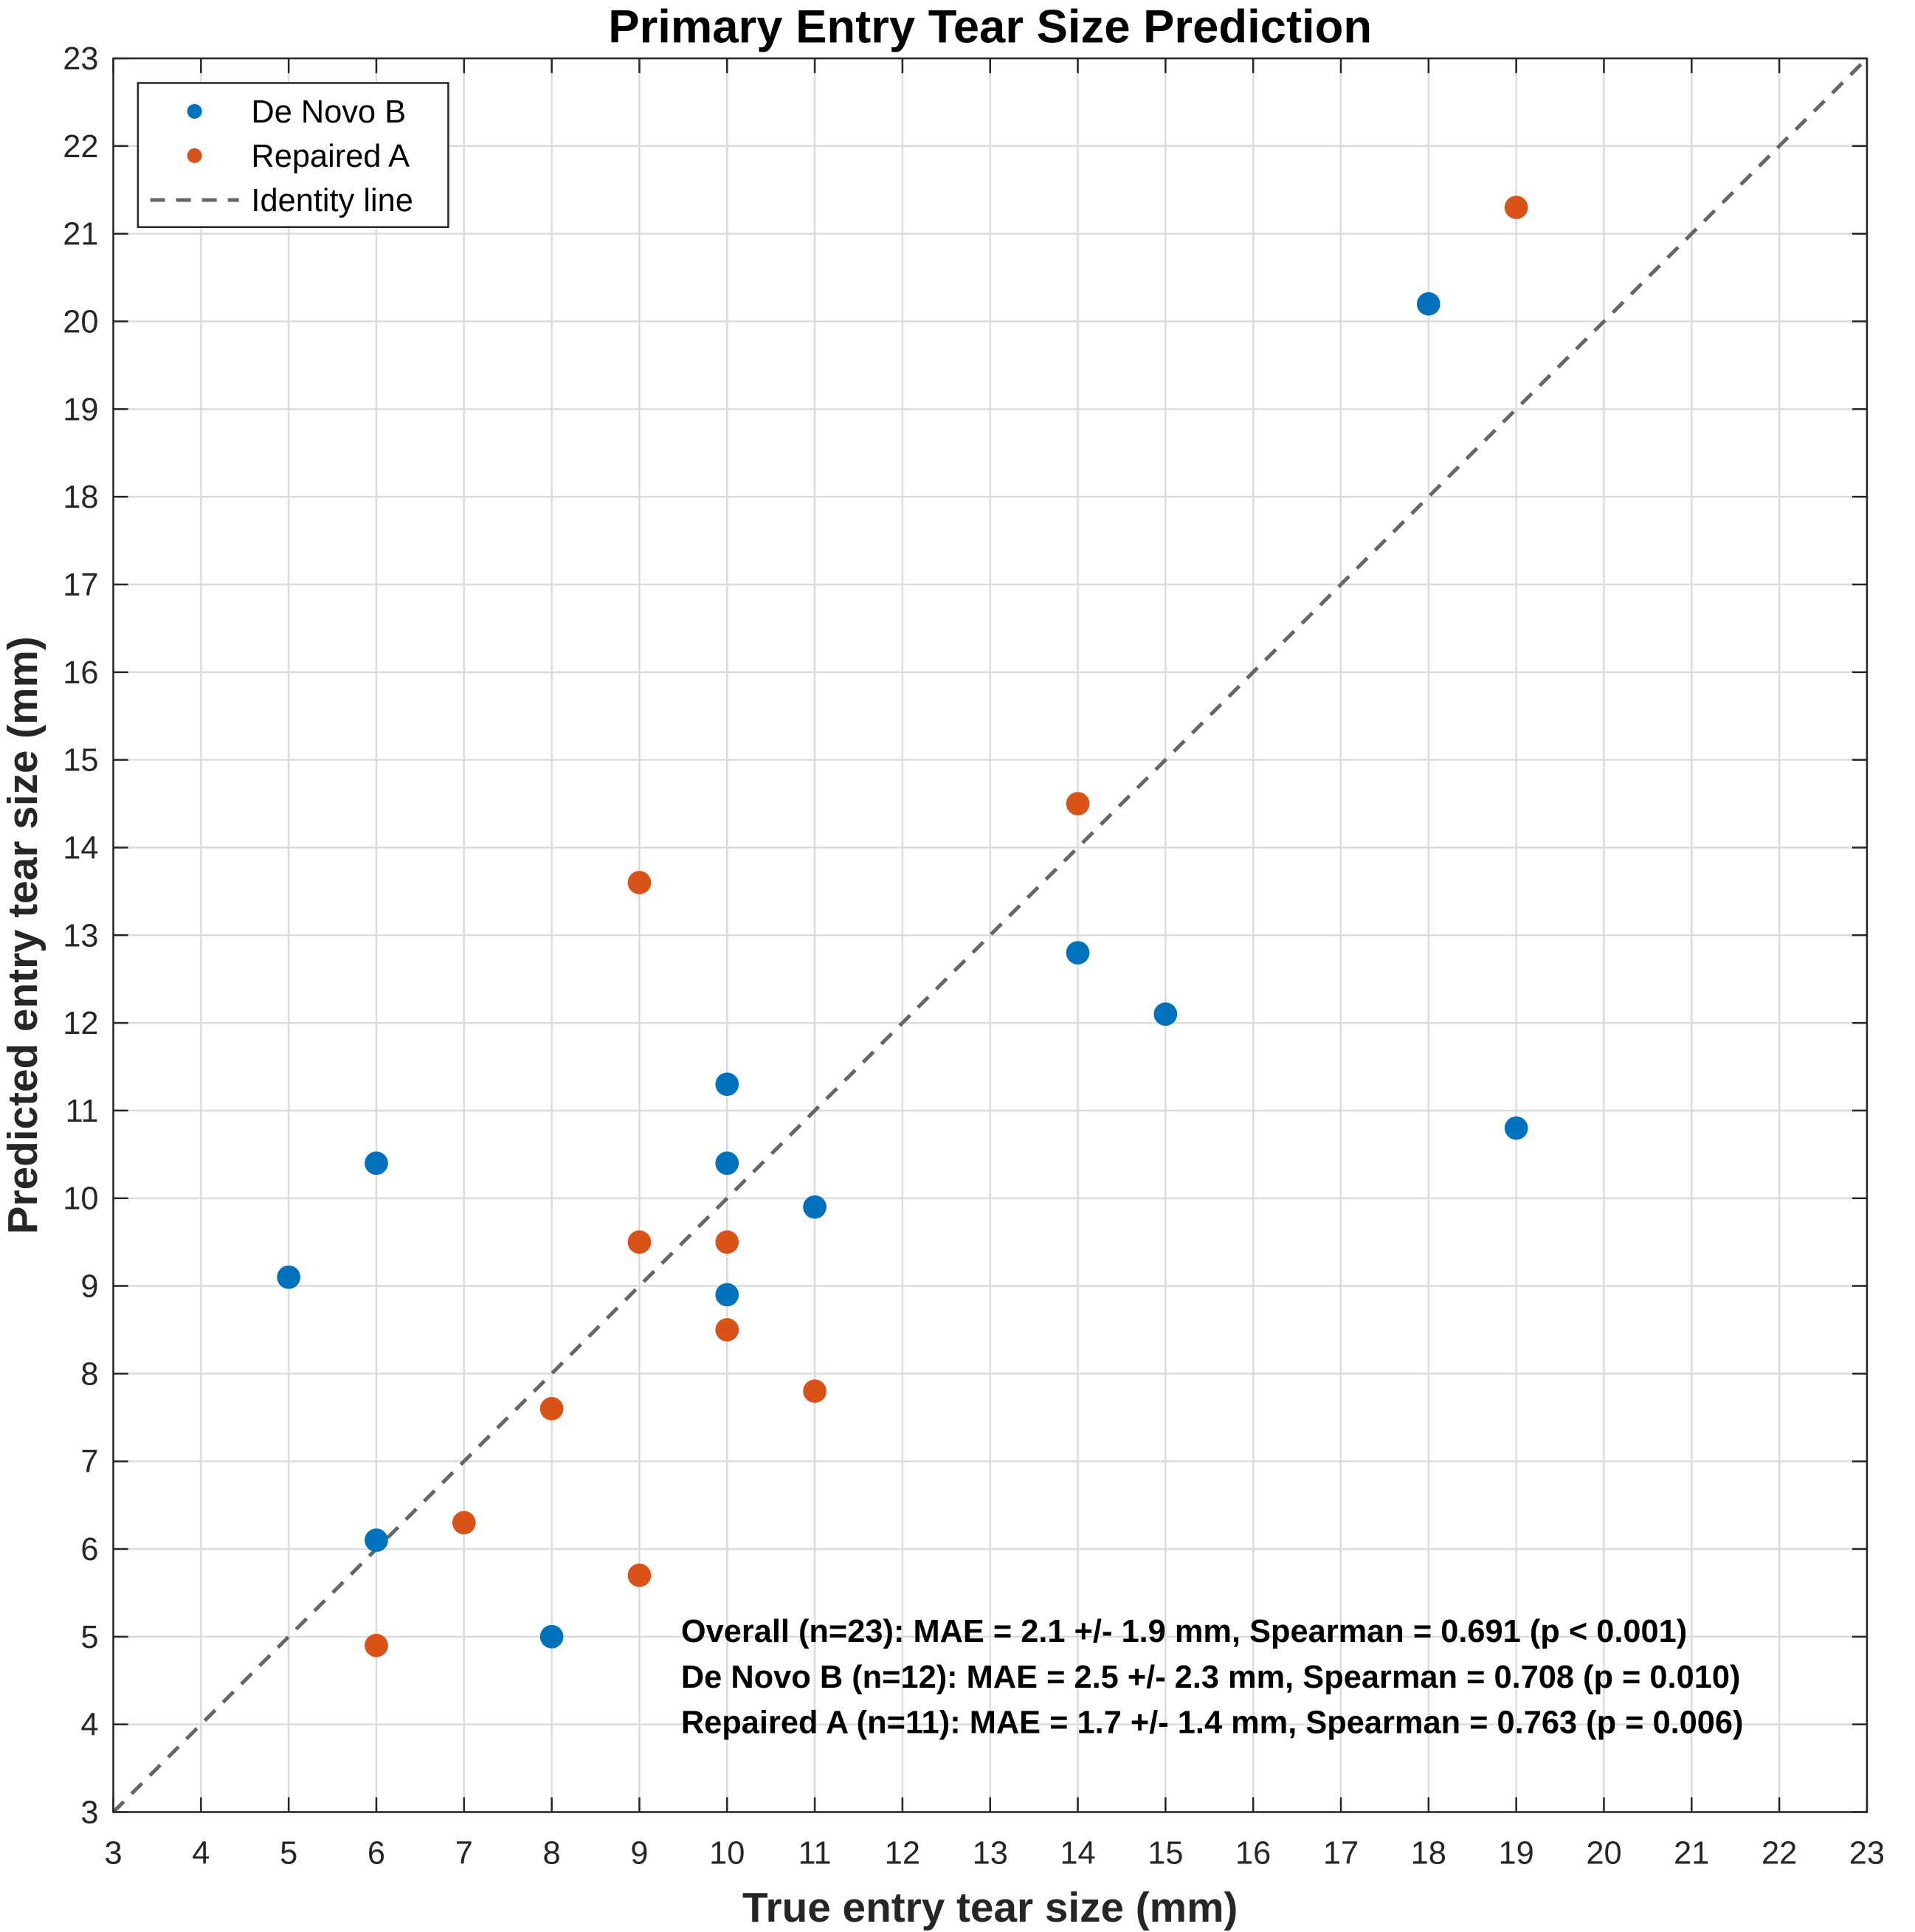 This screenshot has height=1932, width=1915. Describe the element at coordinates (80, 322) in the screenshot. I see `y-tick-label: 20` at that location.